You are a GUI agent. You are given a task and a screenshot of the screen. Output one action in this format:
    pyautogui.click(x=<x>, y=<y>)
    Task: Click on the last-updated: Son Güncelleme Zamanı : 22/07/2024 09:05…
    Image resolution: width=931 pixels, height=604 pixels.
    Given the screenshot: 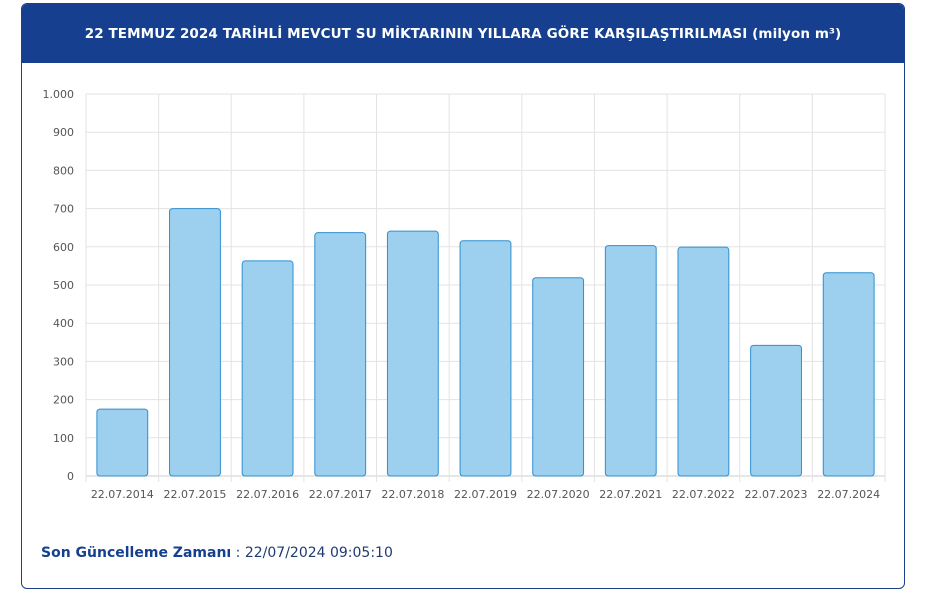 What is the action you would take?
    pyautogui.click(x=217, y=553)
    